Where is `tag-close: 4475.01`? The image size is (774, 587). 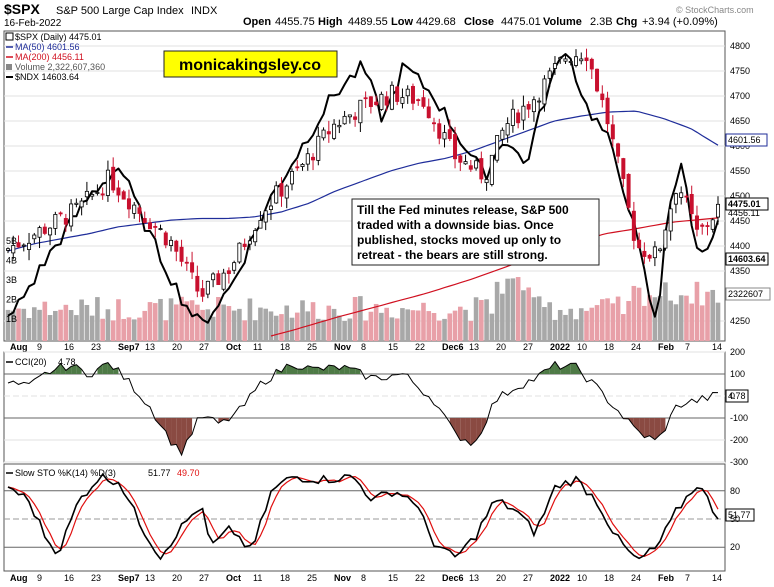 tag-close: 4475.01 is located at coordinates (744, 204).